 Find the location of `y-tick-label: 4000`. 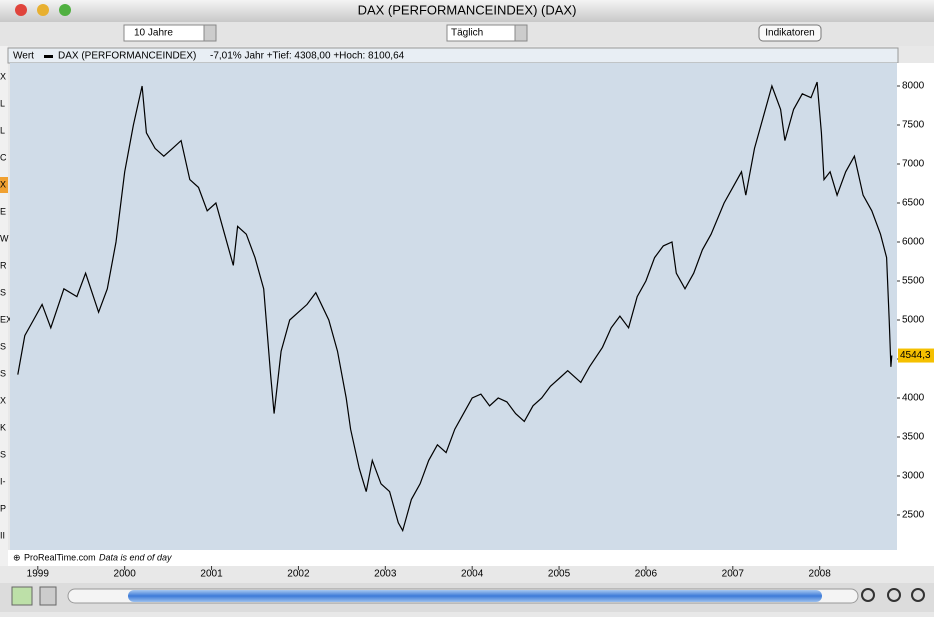

y-tick-label: 4000 is located at coordinates (913, 398).